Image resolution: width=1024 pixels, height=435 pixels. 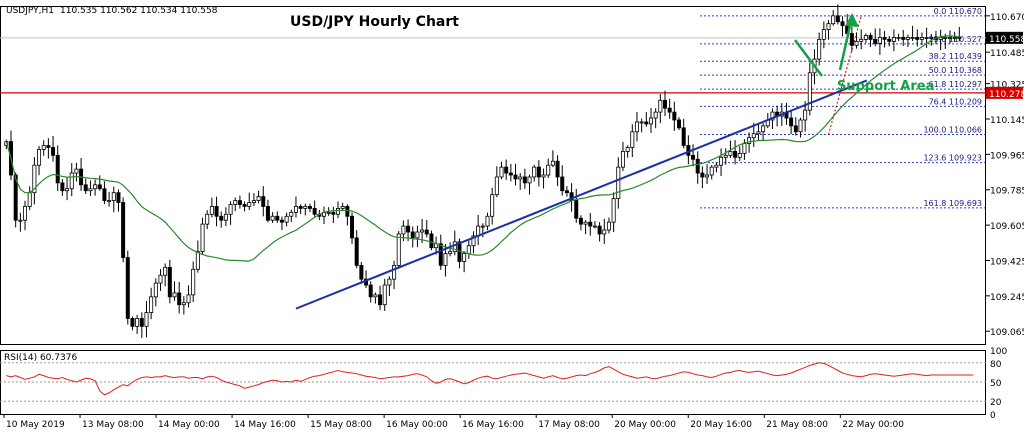 What do you see at coordinates (35, 425) in the screenshot?
I see `time-tick-label: 10 May 2019` at bounding box center [35, 425].